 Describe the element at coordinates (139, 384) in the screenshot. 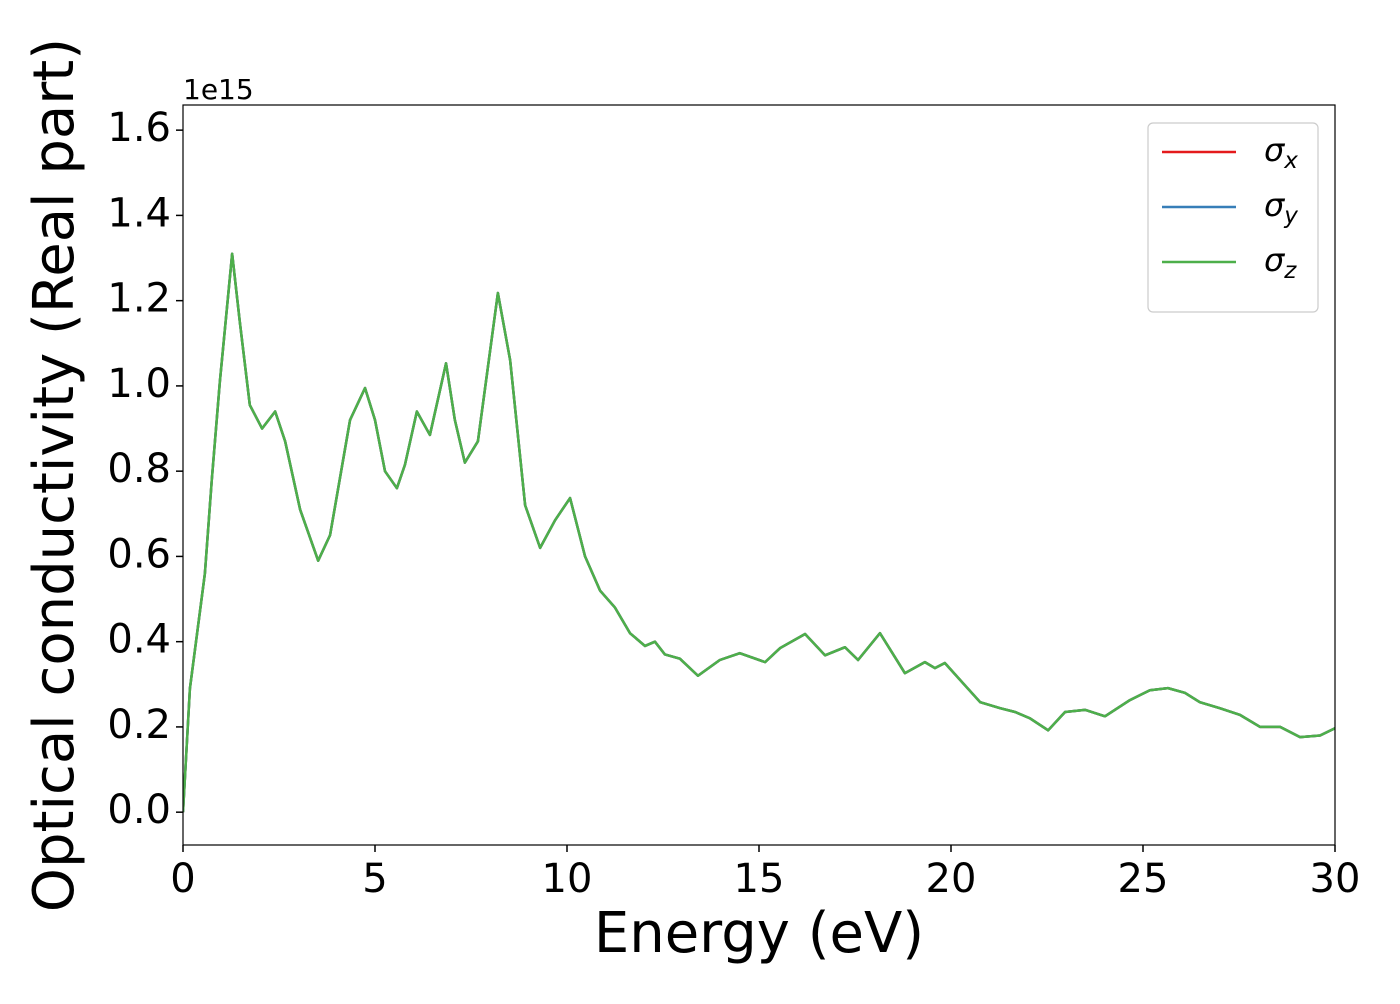

I see `y-tick-label: 1.0` at that location.